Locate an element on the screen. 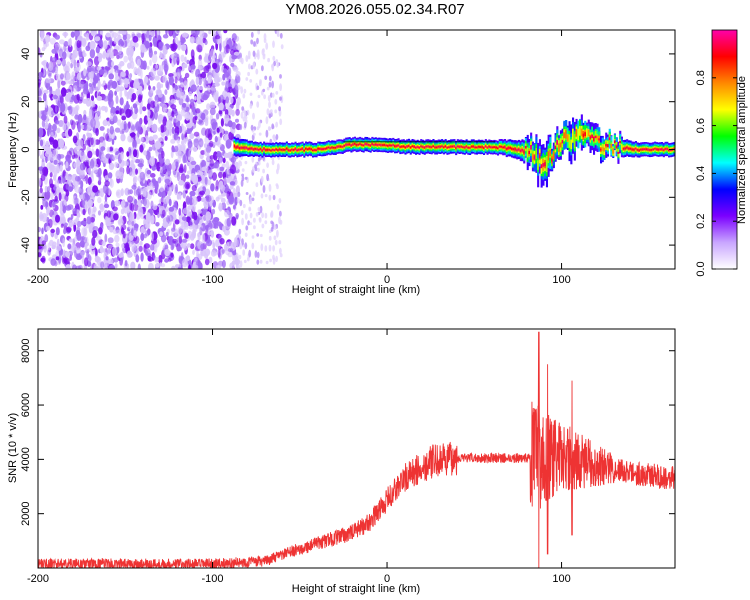 This screenshot has width=750, height=600. y-tick-label: 8000 is located at coordinates (26, 350).